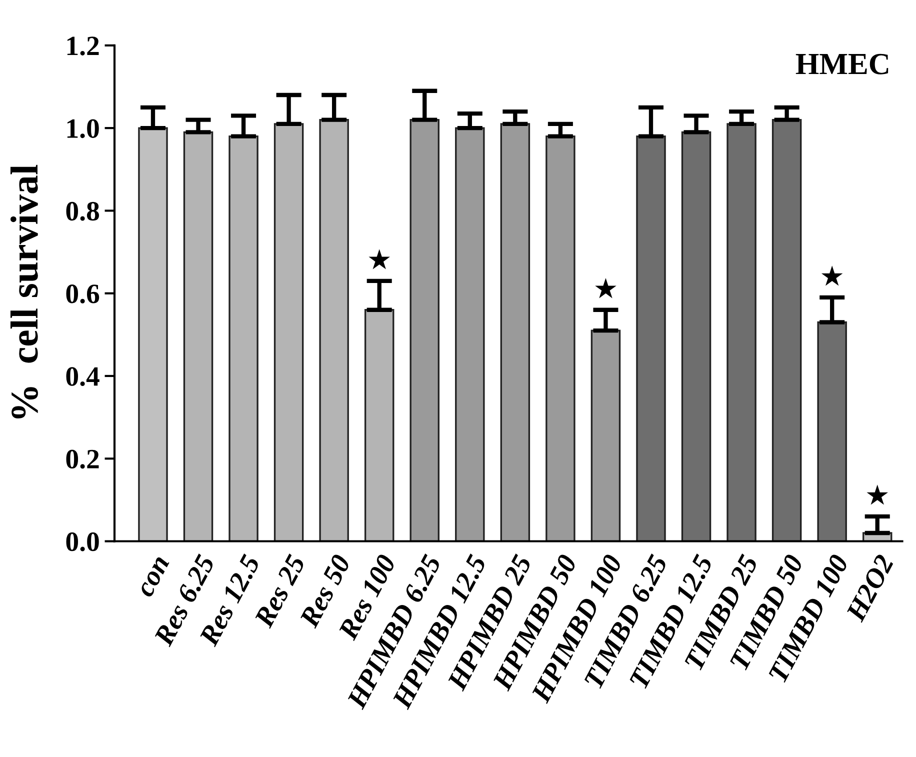  What do you see at coordinates (869, 588) in the screenshot?
I see `x-tick-label: H2O2` at bounding box center [869, 588].